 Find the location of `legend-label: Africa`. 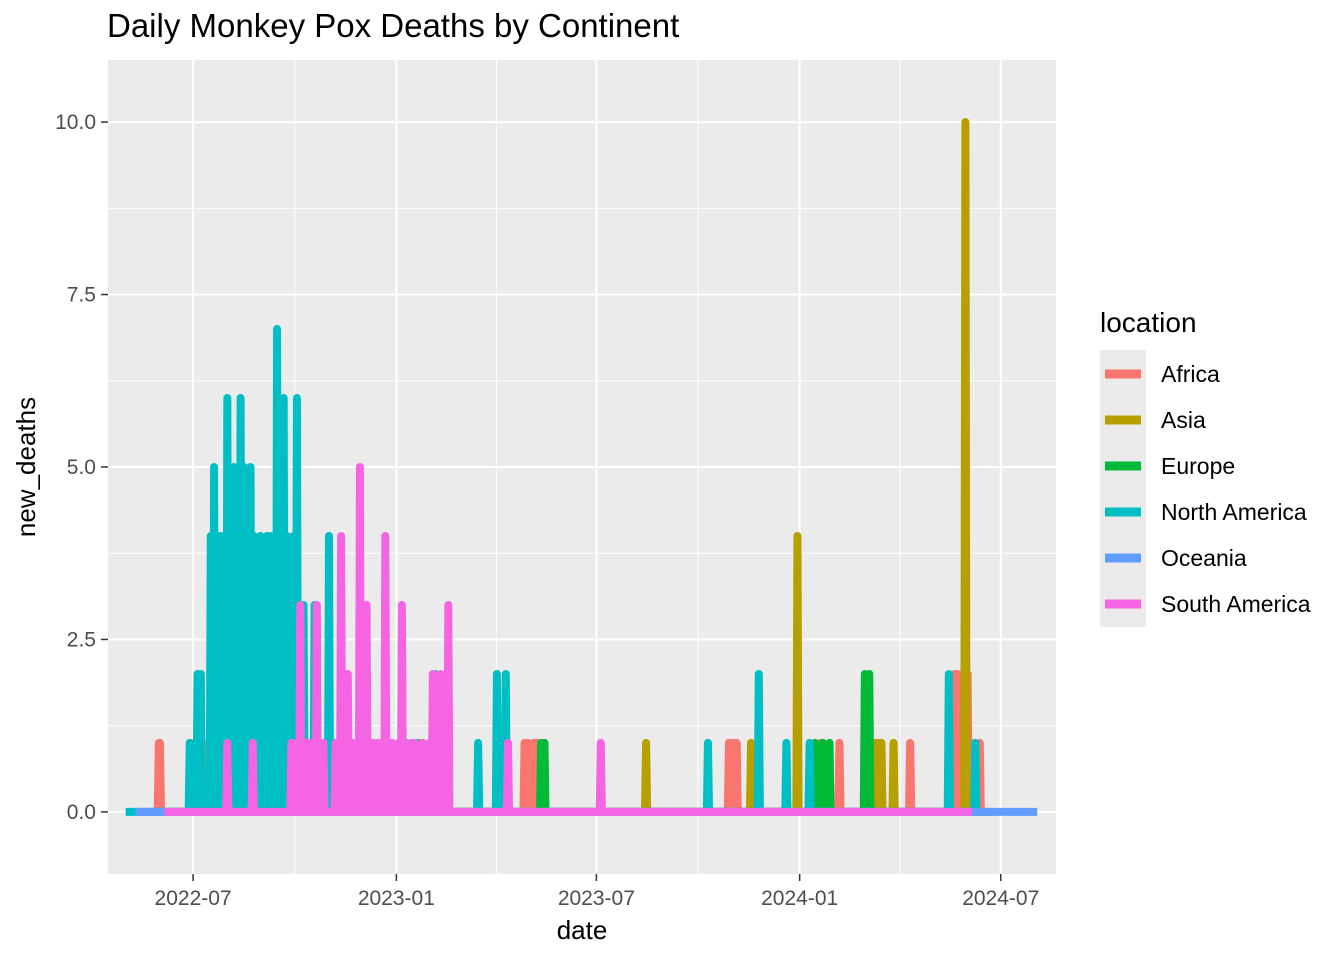

legend-label: Africa is located at coordinates (1190, 374).